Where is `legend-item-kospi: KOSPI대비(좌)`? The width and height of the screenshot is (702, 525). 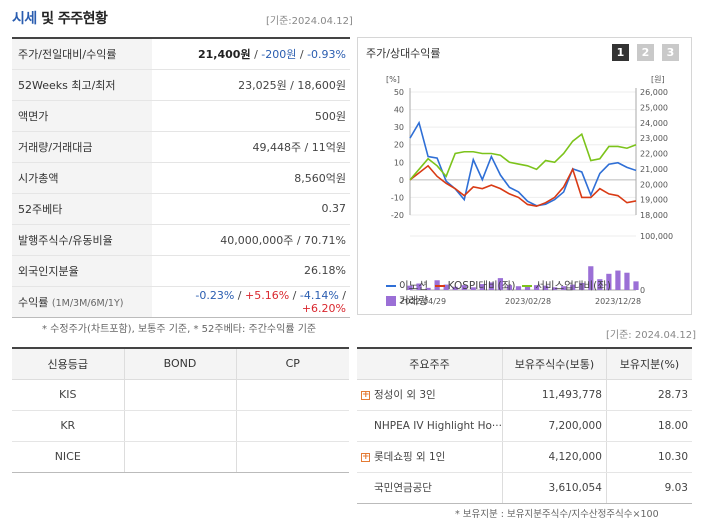 legend-item-kospi: KOSPI대비(좌) is located at coordinates (475, 286).